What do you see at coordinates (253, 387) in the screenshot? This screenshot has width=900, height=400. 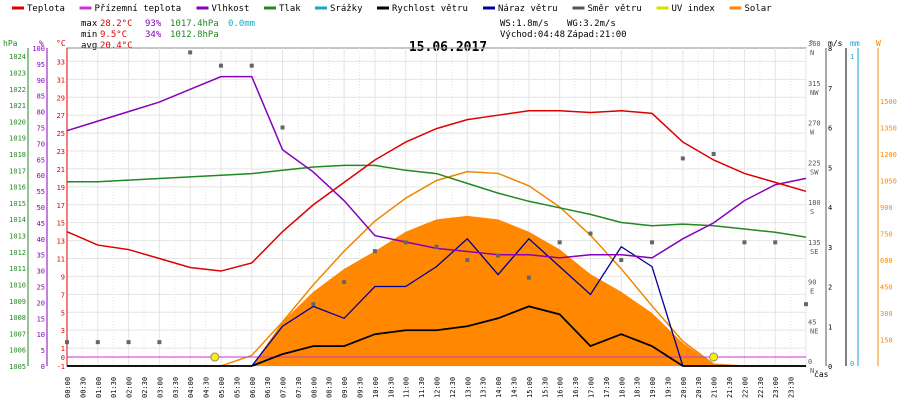 I see `time-label-12: 06:00` at bounding box center [253, 387].